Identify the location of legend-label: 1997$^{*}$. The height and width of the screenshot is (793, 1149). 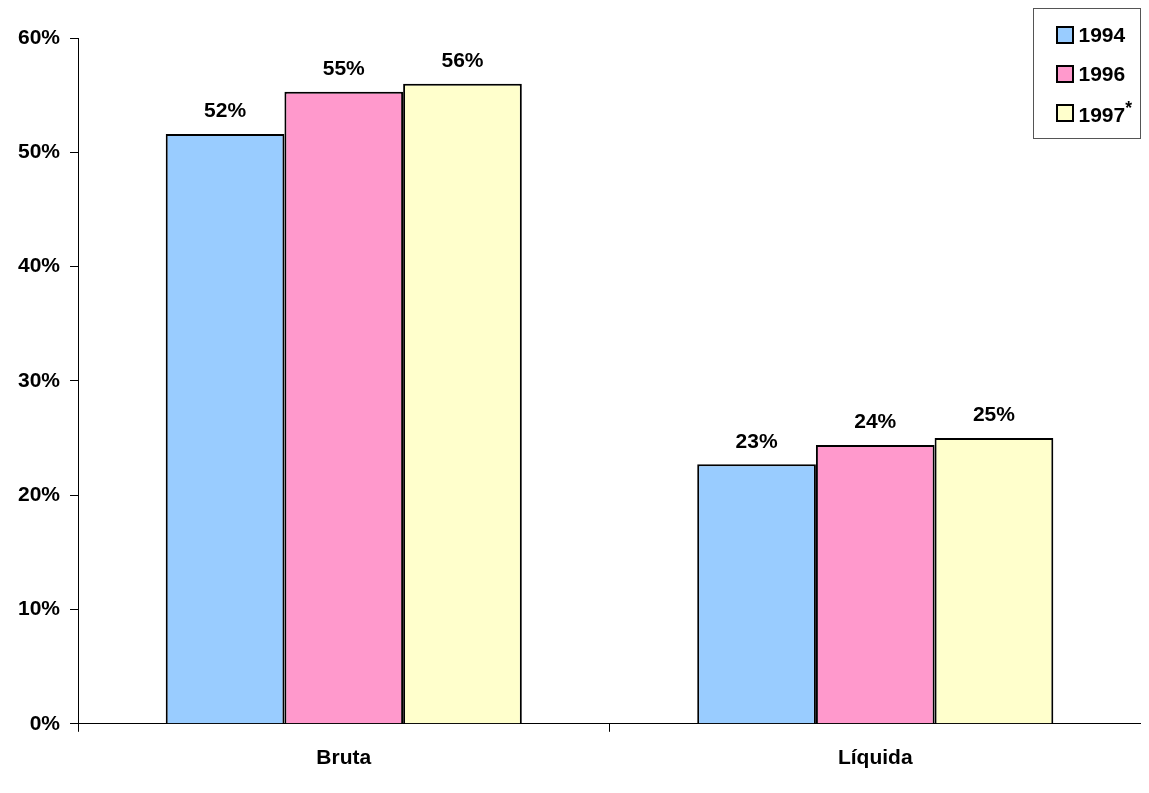
(1105, 112).